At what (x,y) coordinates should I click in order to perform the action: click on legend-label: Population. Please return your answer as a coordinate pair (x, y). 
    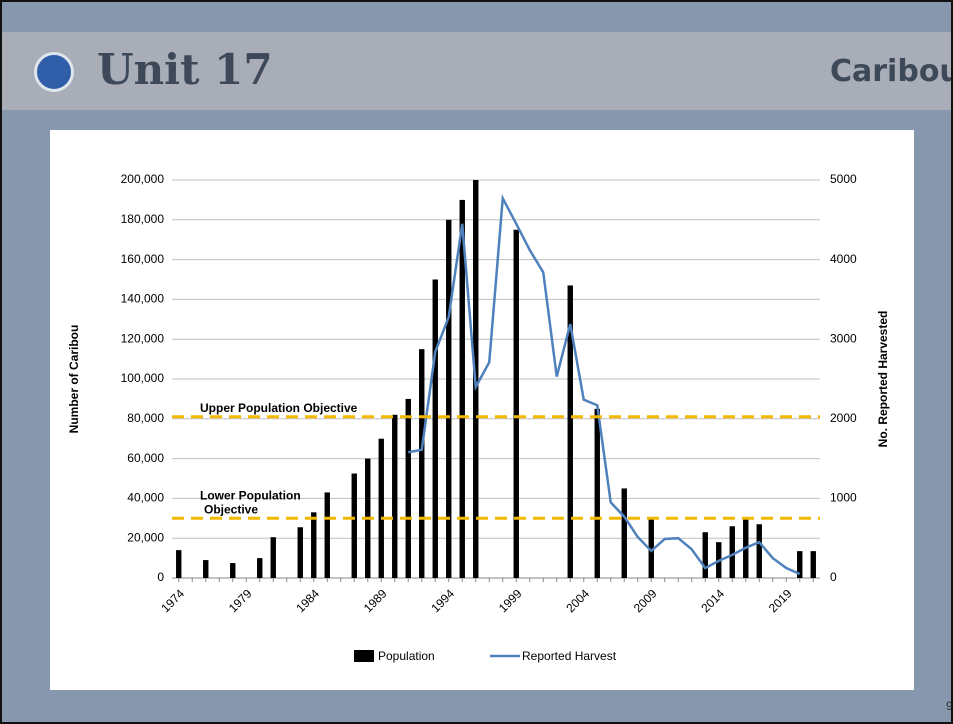
    Looking at the image, I should click on (406, 656).